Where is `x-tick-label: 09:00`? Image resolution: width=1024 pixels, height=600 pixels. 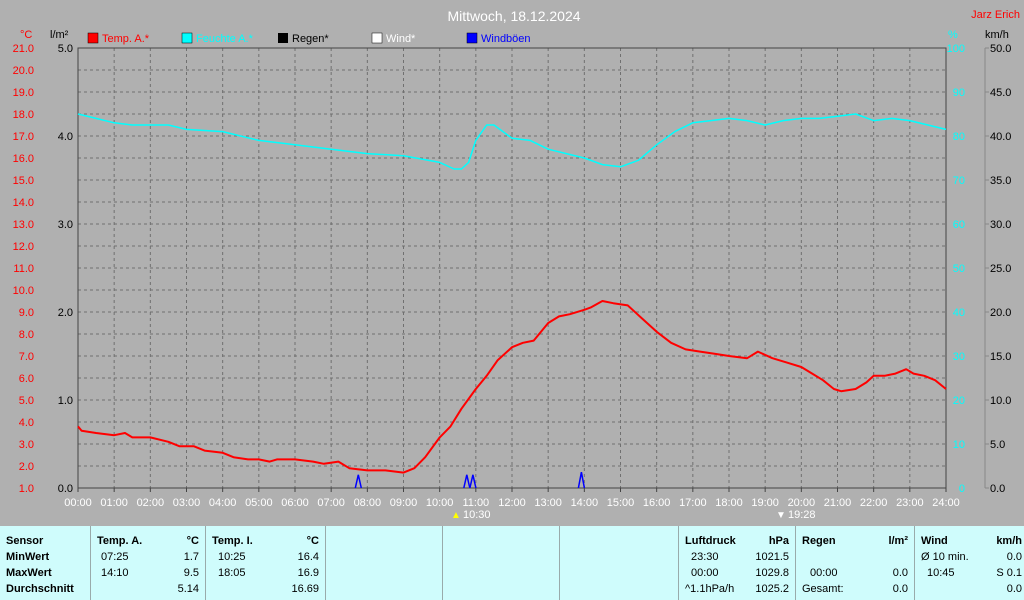 x-tick-label: 09:00 is located at coordinates (404, 503).